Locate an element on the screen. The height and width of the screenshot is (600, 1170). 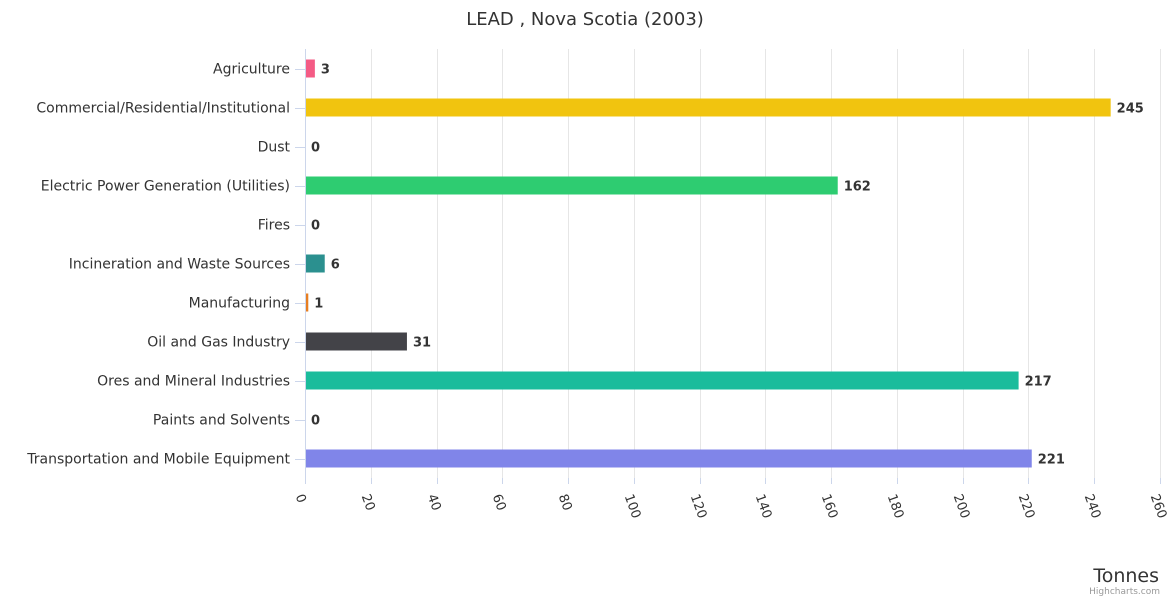
credits-link: Highcharts.com is located at coordinates (1124, 592).